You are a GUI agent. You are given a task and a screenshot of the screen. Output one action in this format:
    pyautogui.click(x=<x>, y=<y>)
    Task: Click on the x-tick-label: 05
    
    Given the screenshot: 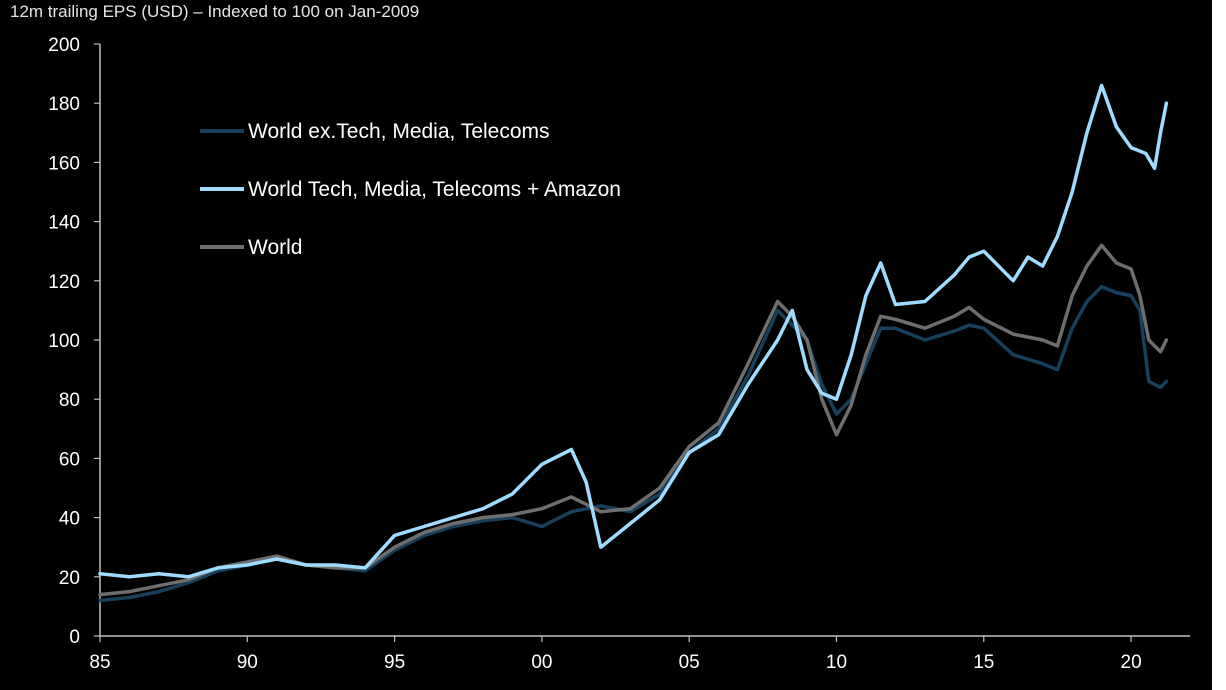 What is the action you would take?
    pyautogui.click(x=689, y=662)
    